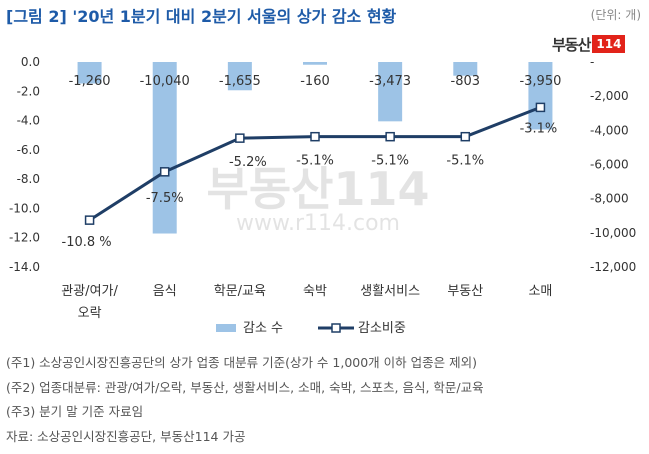 This screenshot has width=649, height=454. I want to click on logo-badge: 114, so click(609, 44).